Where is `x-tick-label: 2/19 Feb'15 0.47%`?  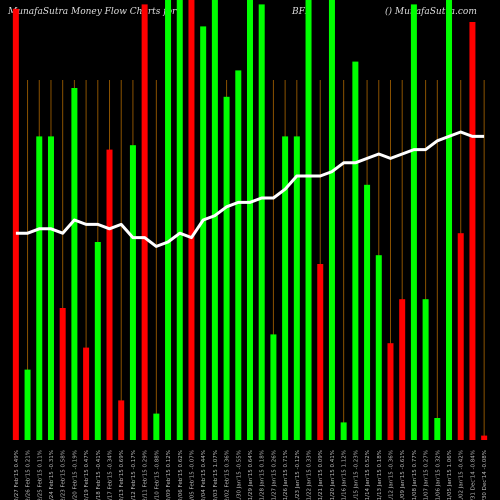
x-tick-label: 2/19 Feb'15 0.47% is located at coordinates (87, 475).